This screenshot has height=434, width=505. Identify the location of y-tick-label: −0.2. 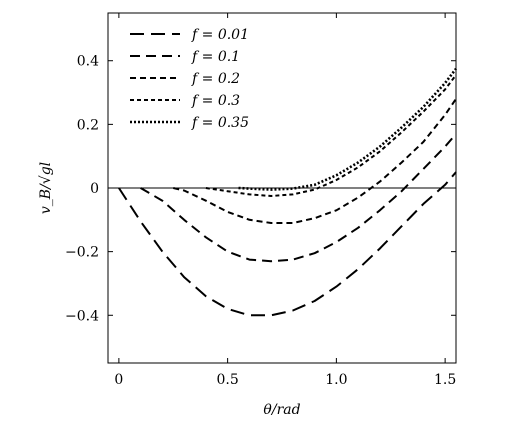
(82, 253).